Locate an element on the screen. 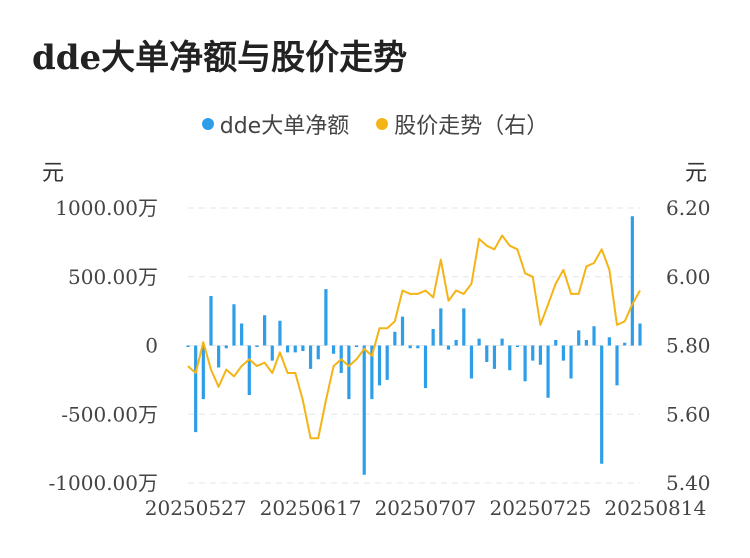 This screenshot has height=558, width=750. legend-label-price: 股价走势（右） is located at coordinates (471, 126).